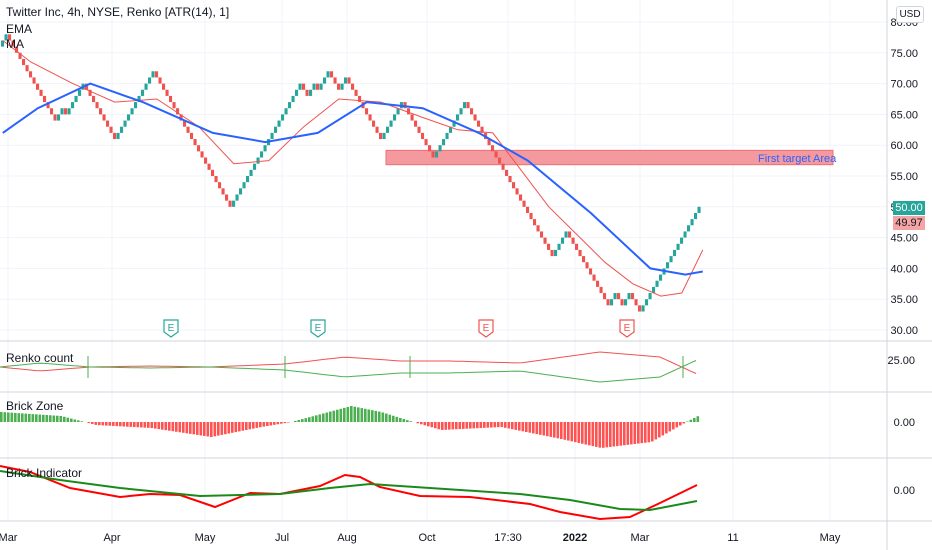 The height and width of the screenshot is (550, 932). What do you see at coordinates (904, 269) in the screenshot?
I see `price-tick-label: 40.00` at bounding box center [904, 269].